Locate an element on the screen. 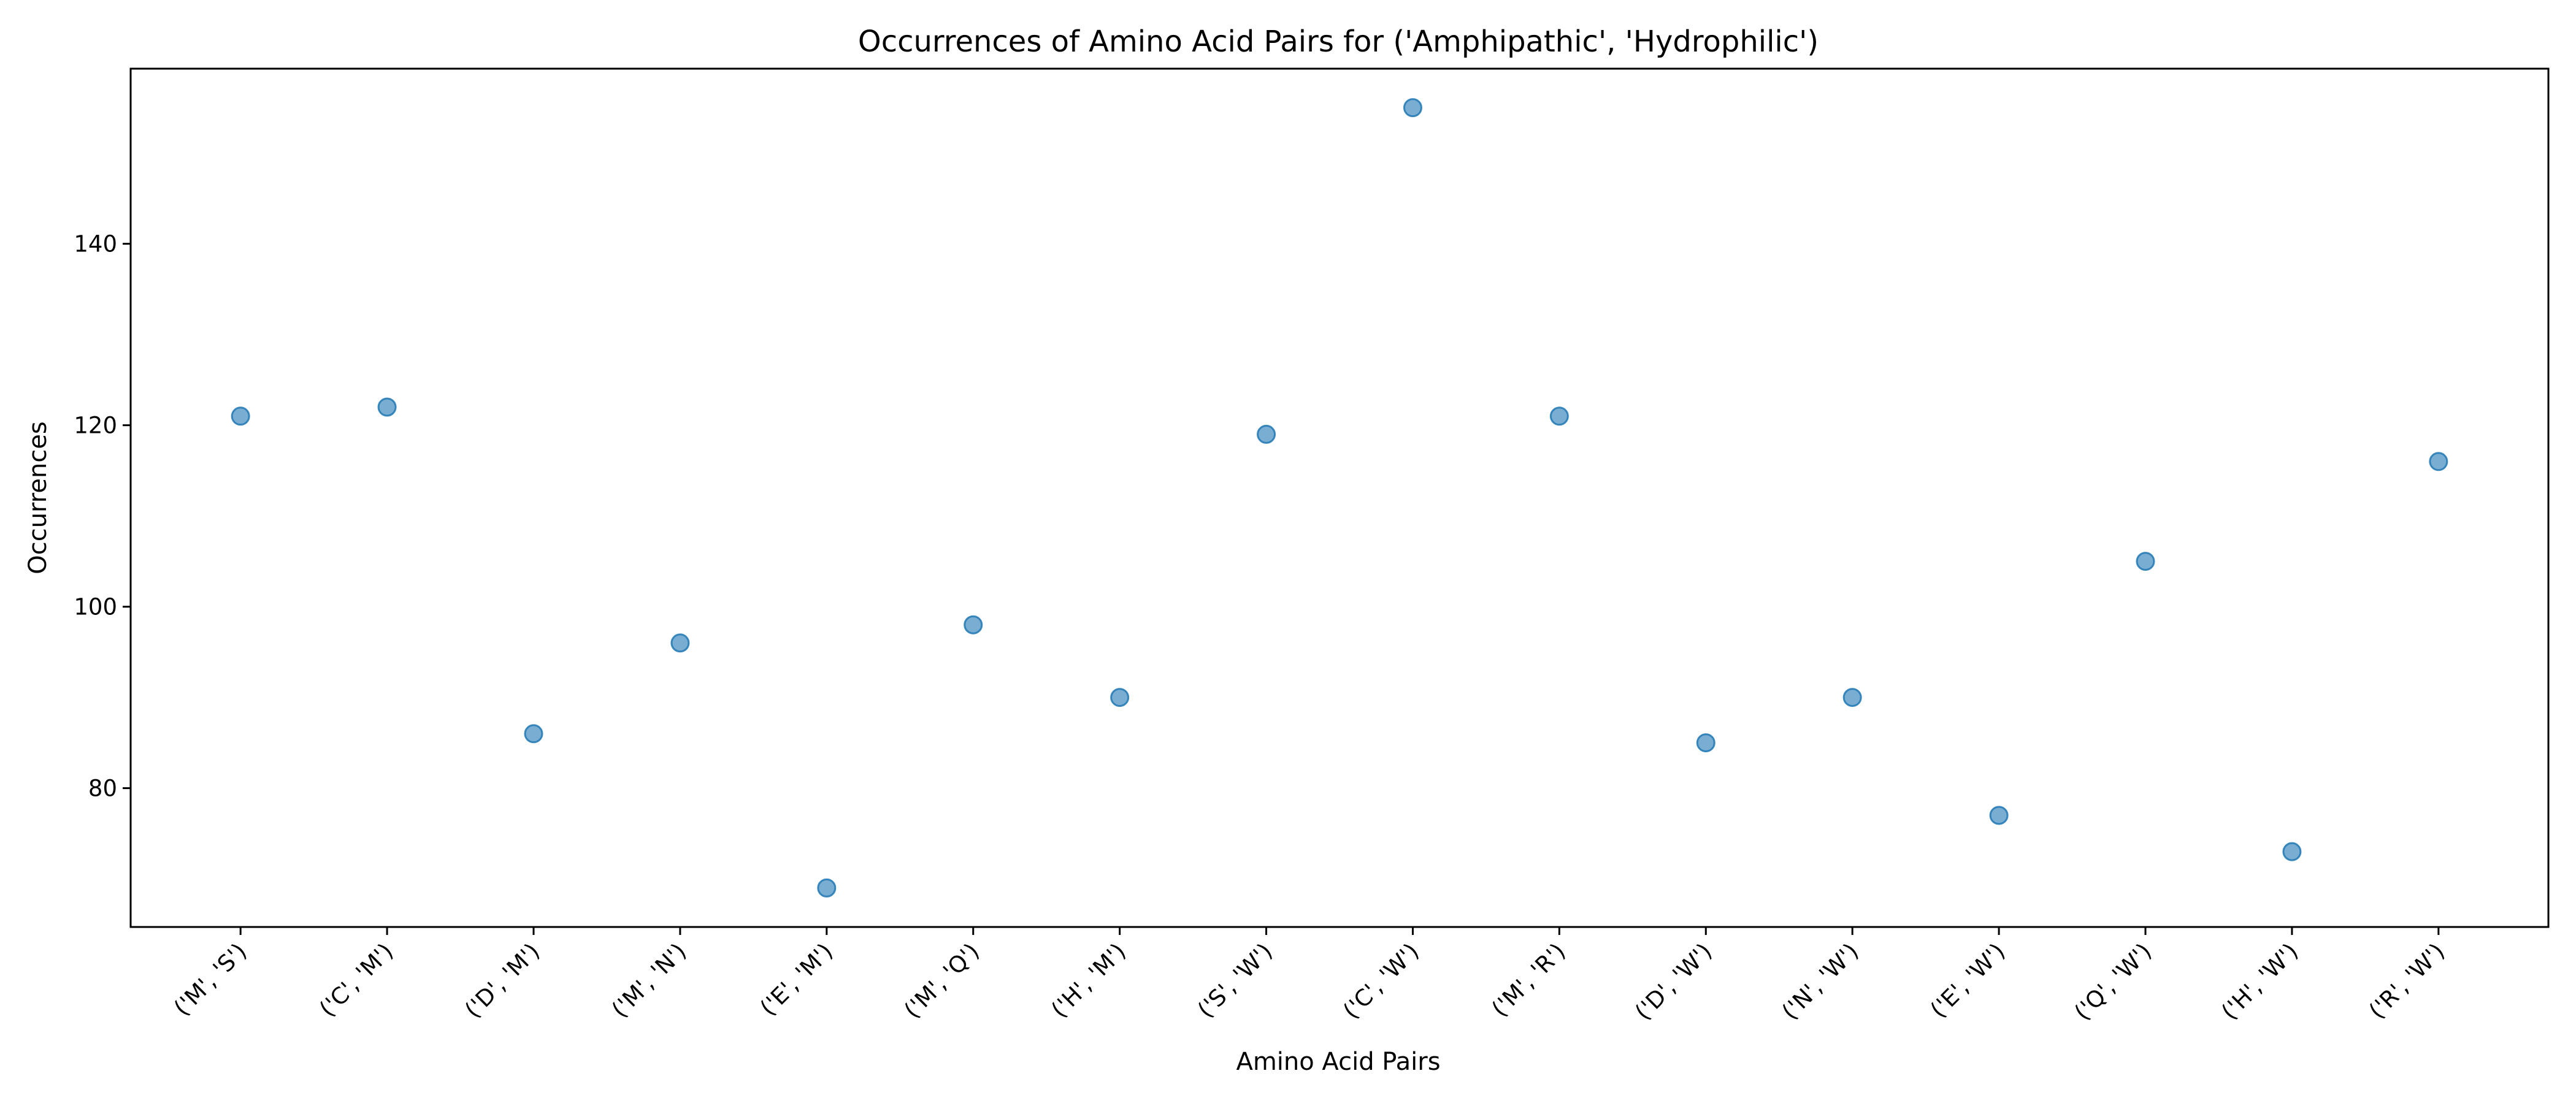 Image resolution: width=2576 pixels, height=1106 pixels. y-tick-label: 120 is located at coordinates (95, 426).